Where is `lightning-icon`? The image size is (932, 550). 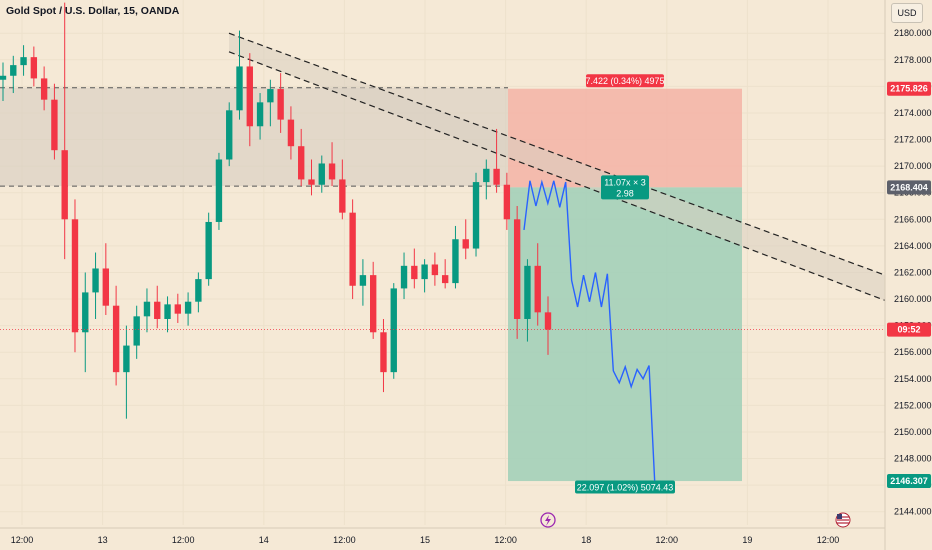 lightning-icon is located at coordinates (548, 520).